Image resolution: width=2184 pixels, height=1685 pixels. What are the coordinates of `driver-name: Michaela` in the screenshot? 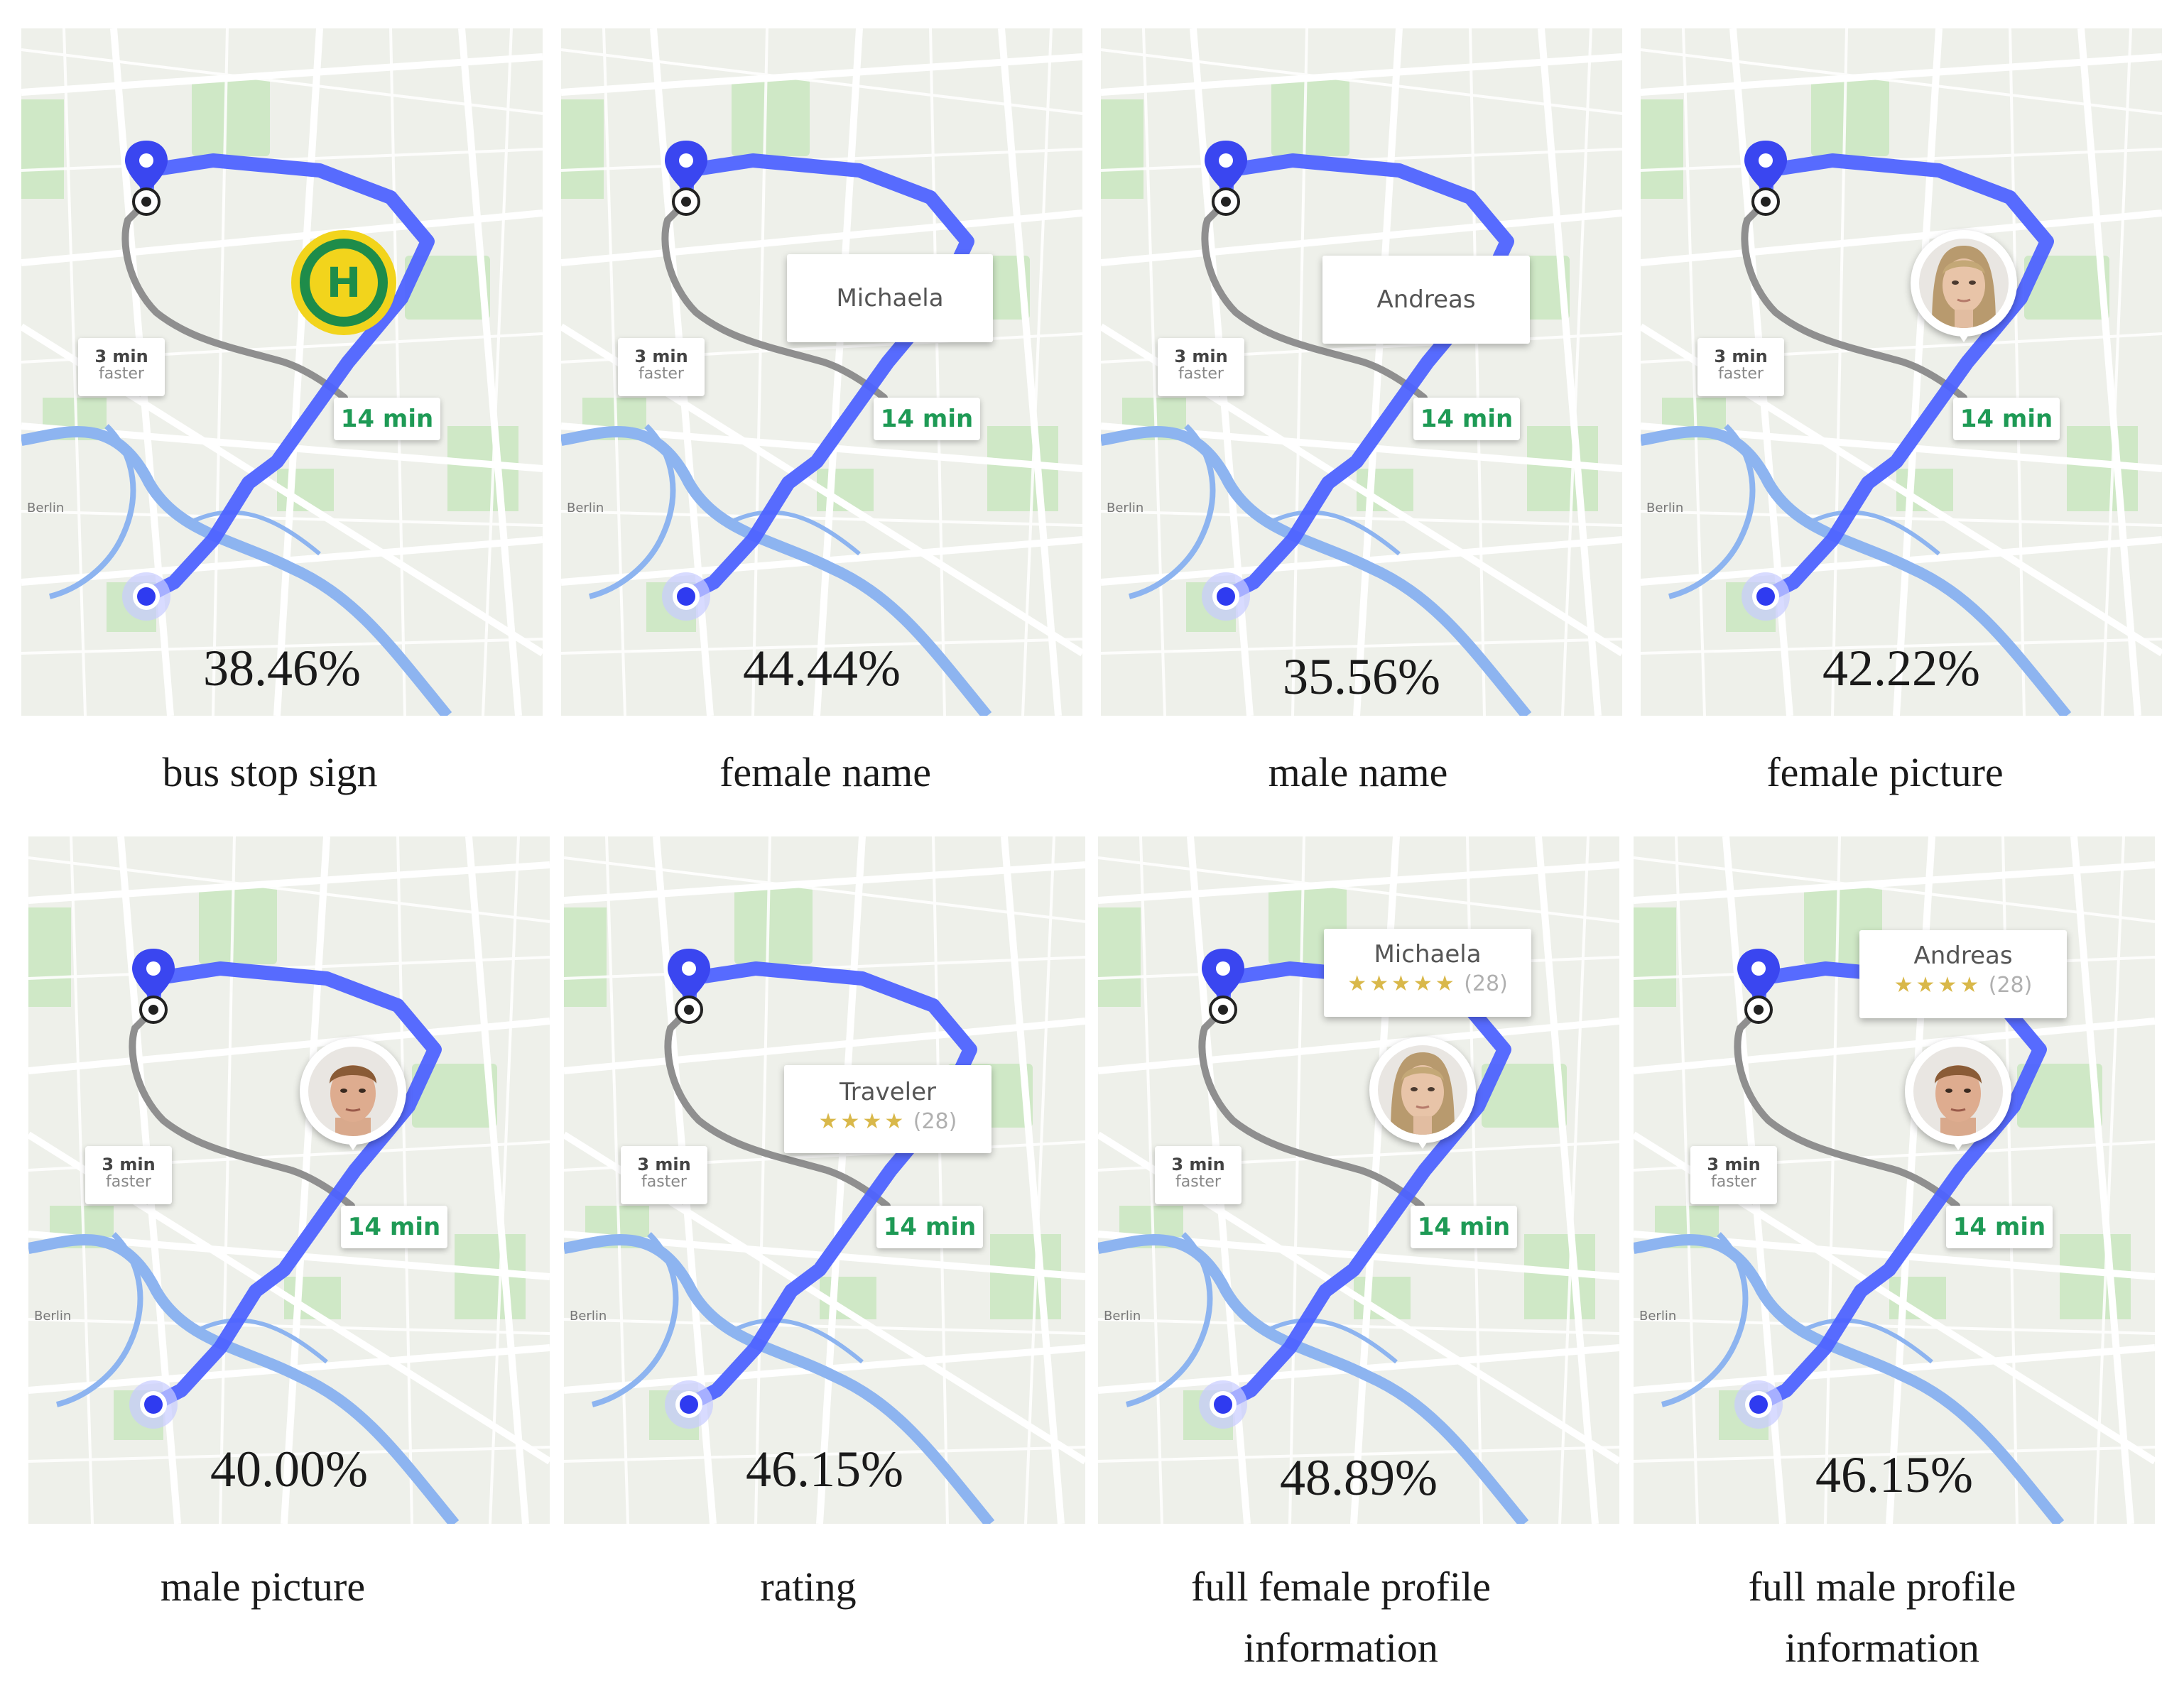 It's located at (890, 298).